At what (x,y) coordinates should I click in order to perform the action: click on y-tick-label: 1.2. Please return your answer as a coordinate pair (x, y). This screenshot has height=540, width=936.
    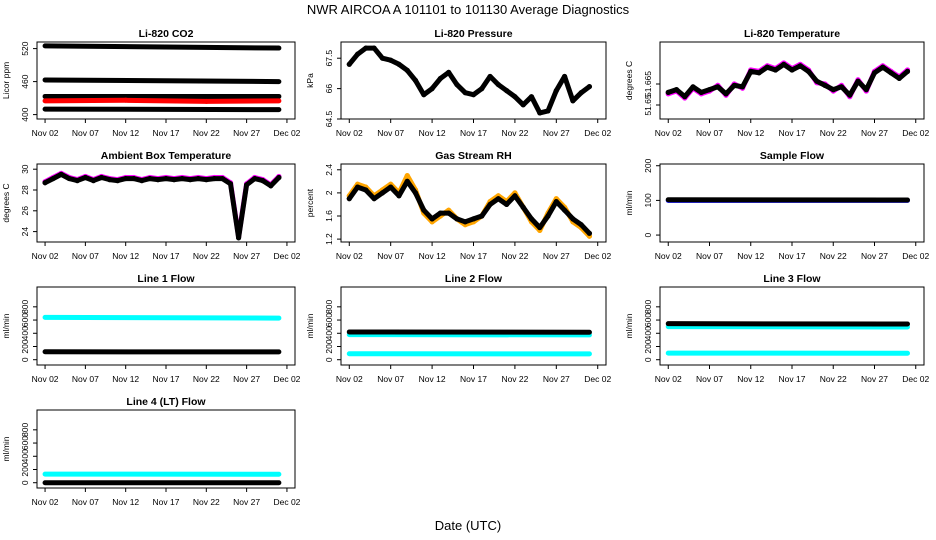
    Looking at the image, I should click on (329, 239).